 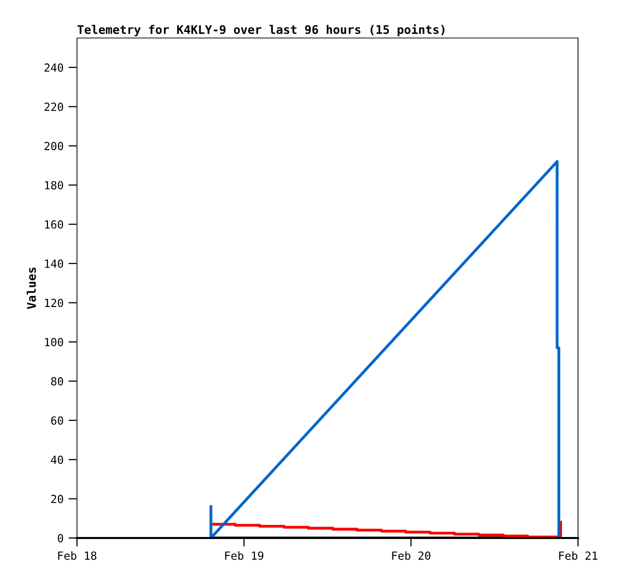 What do you see at coordinates (411, 555) in the screenshot?
I see `x-tick-label: Feb 20` at bounding box center [411, 555].